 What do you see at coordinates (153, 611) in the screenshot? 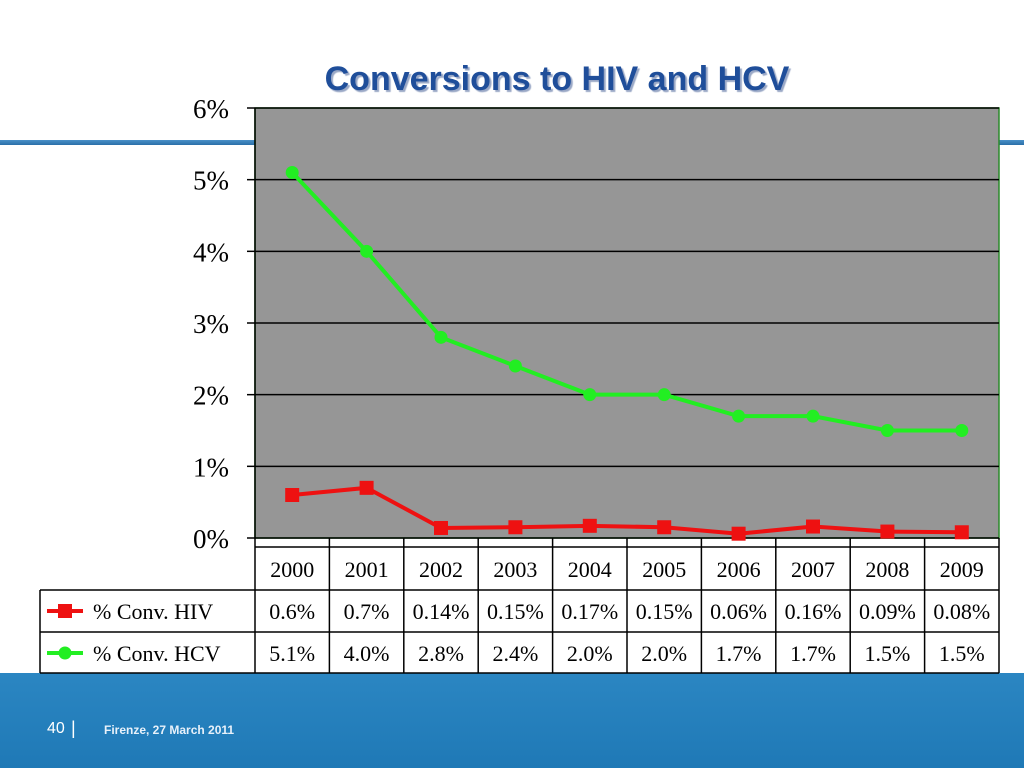
I see `legend-label: % Conv. HIV` at bounding box center [153, 611].